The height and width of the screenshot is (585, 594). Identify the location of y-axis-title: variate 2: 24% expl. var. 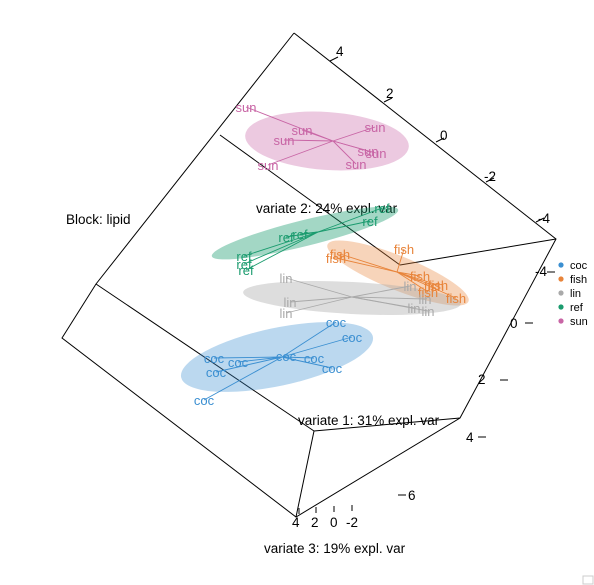
(327, 208).